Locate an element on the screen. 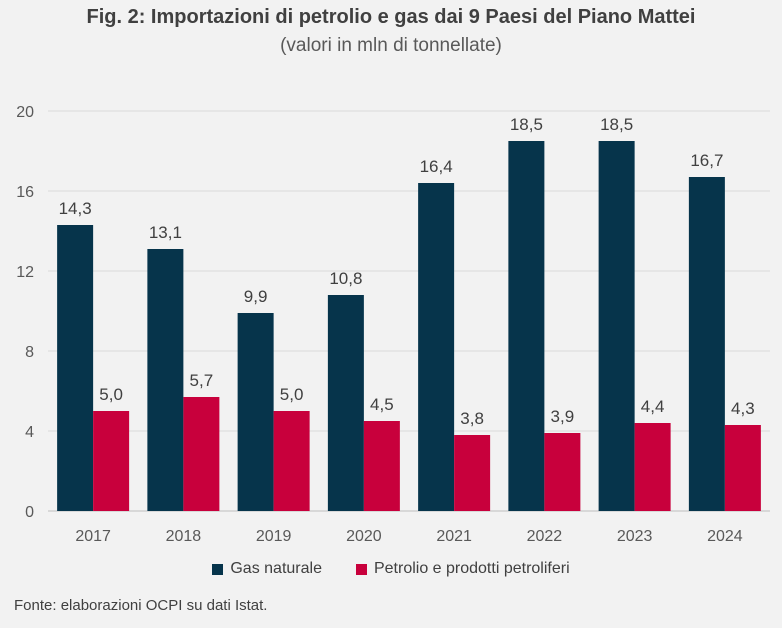  data-label-gas: 9,9 is located at coordinates (256, 296).